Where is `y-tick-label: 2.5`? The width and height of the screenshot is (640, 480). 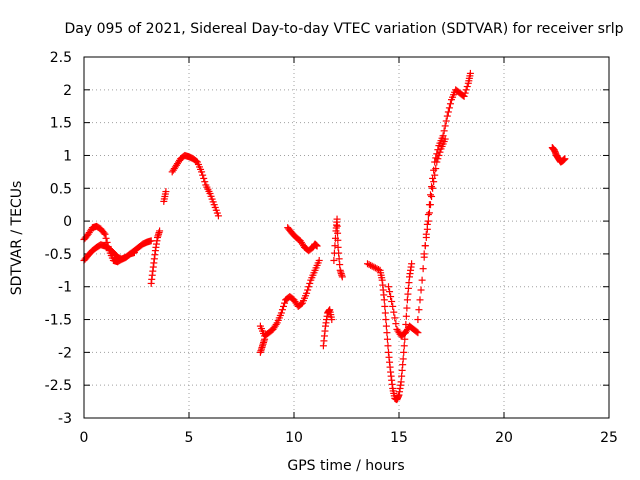 y-tick-label: 2.5 is located at coordinates (61, 58).